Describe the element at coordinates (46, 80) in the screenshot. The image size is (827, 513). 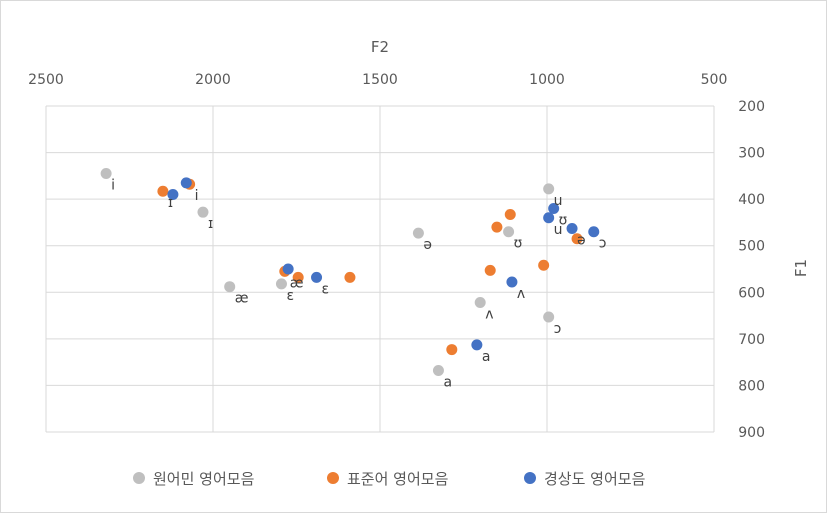
I see `x-tick-label: 2500` at that location.